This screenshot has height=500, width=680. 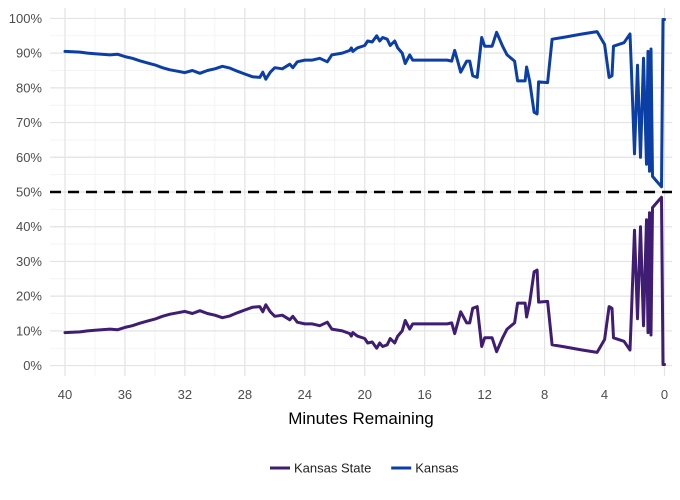 I want to click on legend-label: Kansas, so click(x=437, y=468).